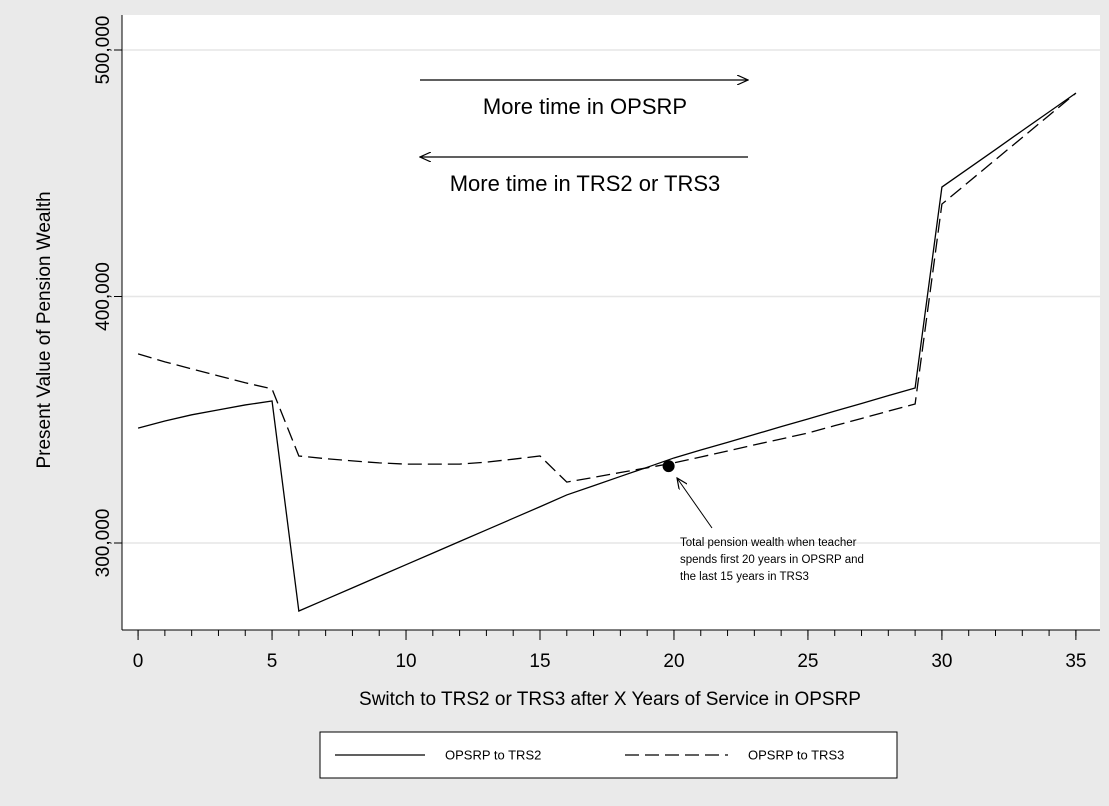  Describe the element at coordinates (138, 661) in the screenshot. I see `x-tick-label: 0` at that location.